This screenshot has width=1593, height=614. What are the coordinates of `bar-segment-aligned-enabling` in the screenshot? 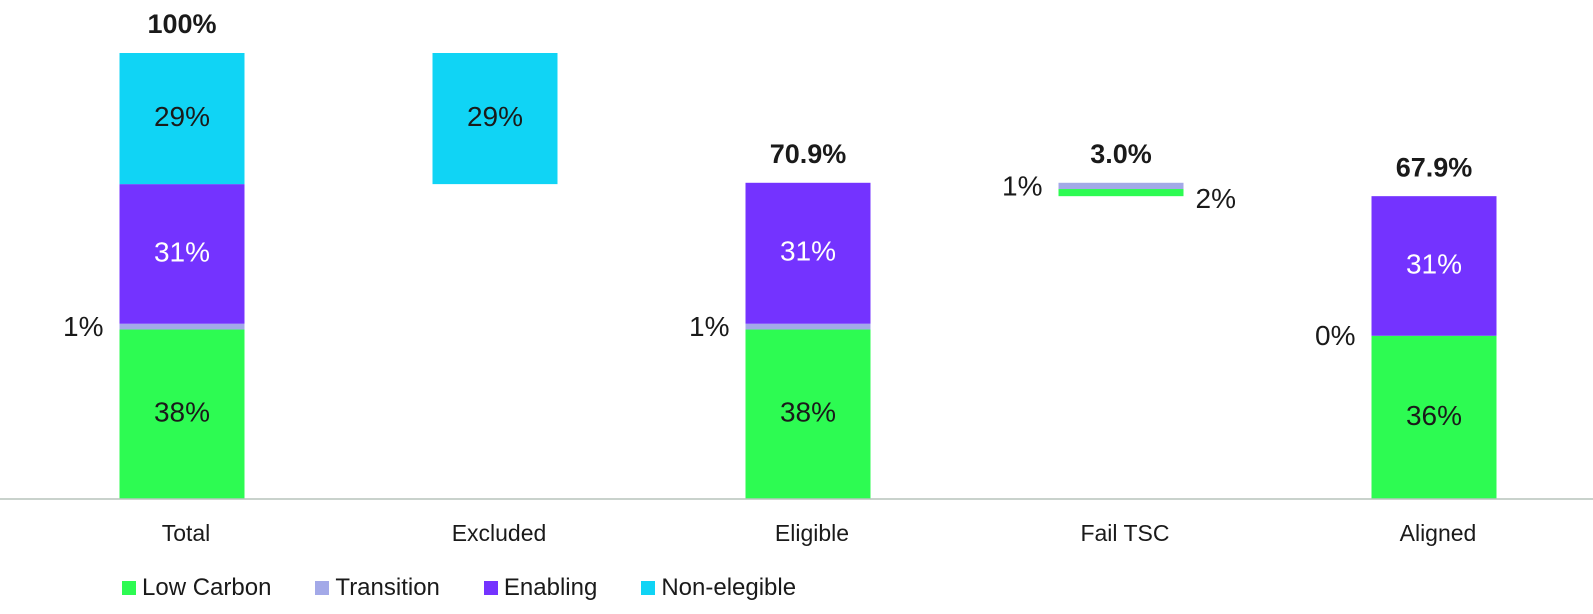 It's located at (1434, 266).